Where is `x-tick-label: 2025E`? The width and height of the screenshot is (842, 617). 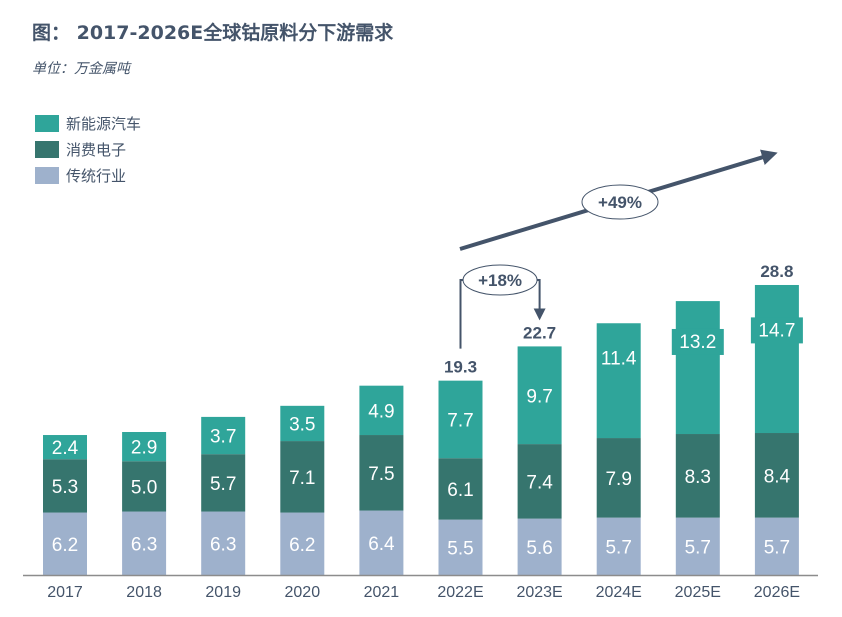
x-tick-label: 2025E is located at coordinates (698, 592).